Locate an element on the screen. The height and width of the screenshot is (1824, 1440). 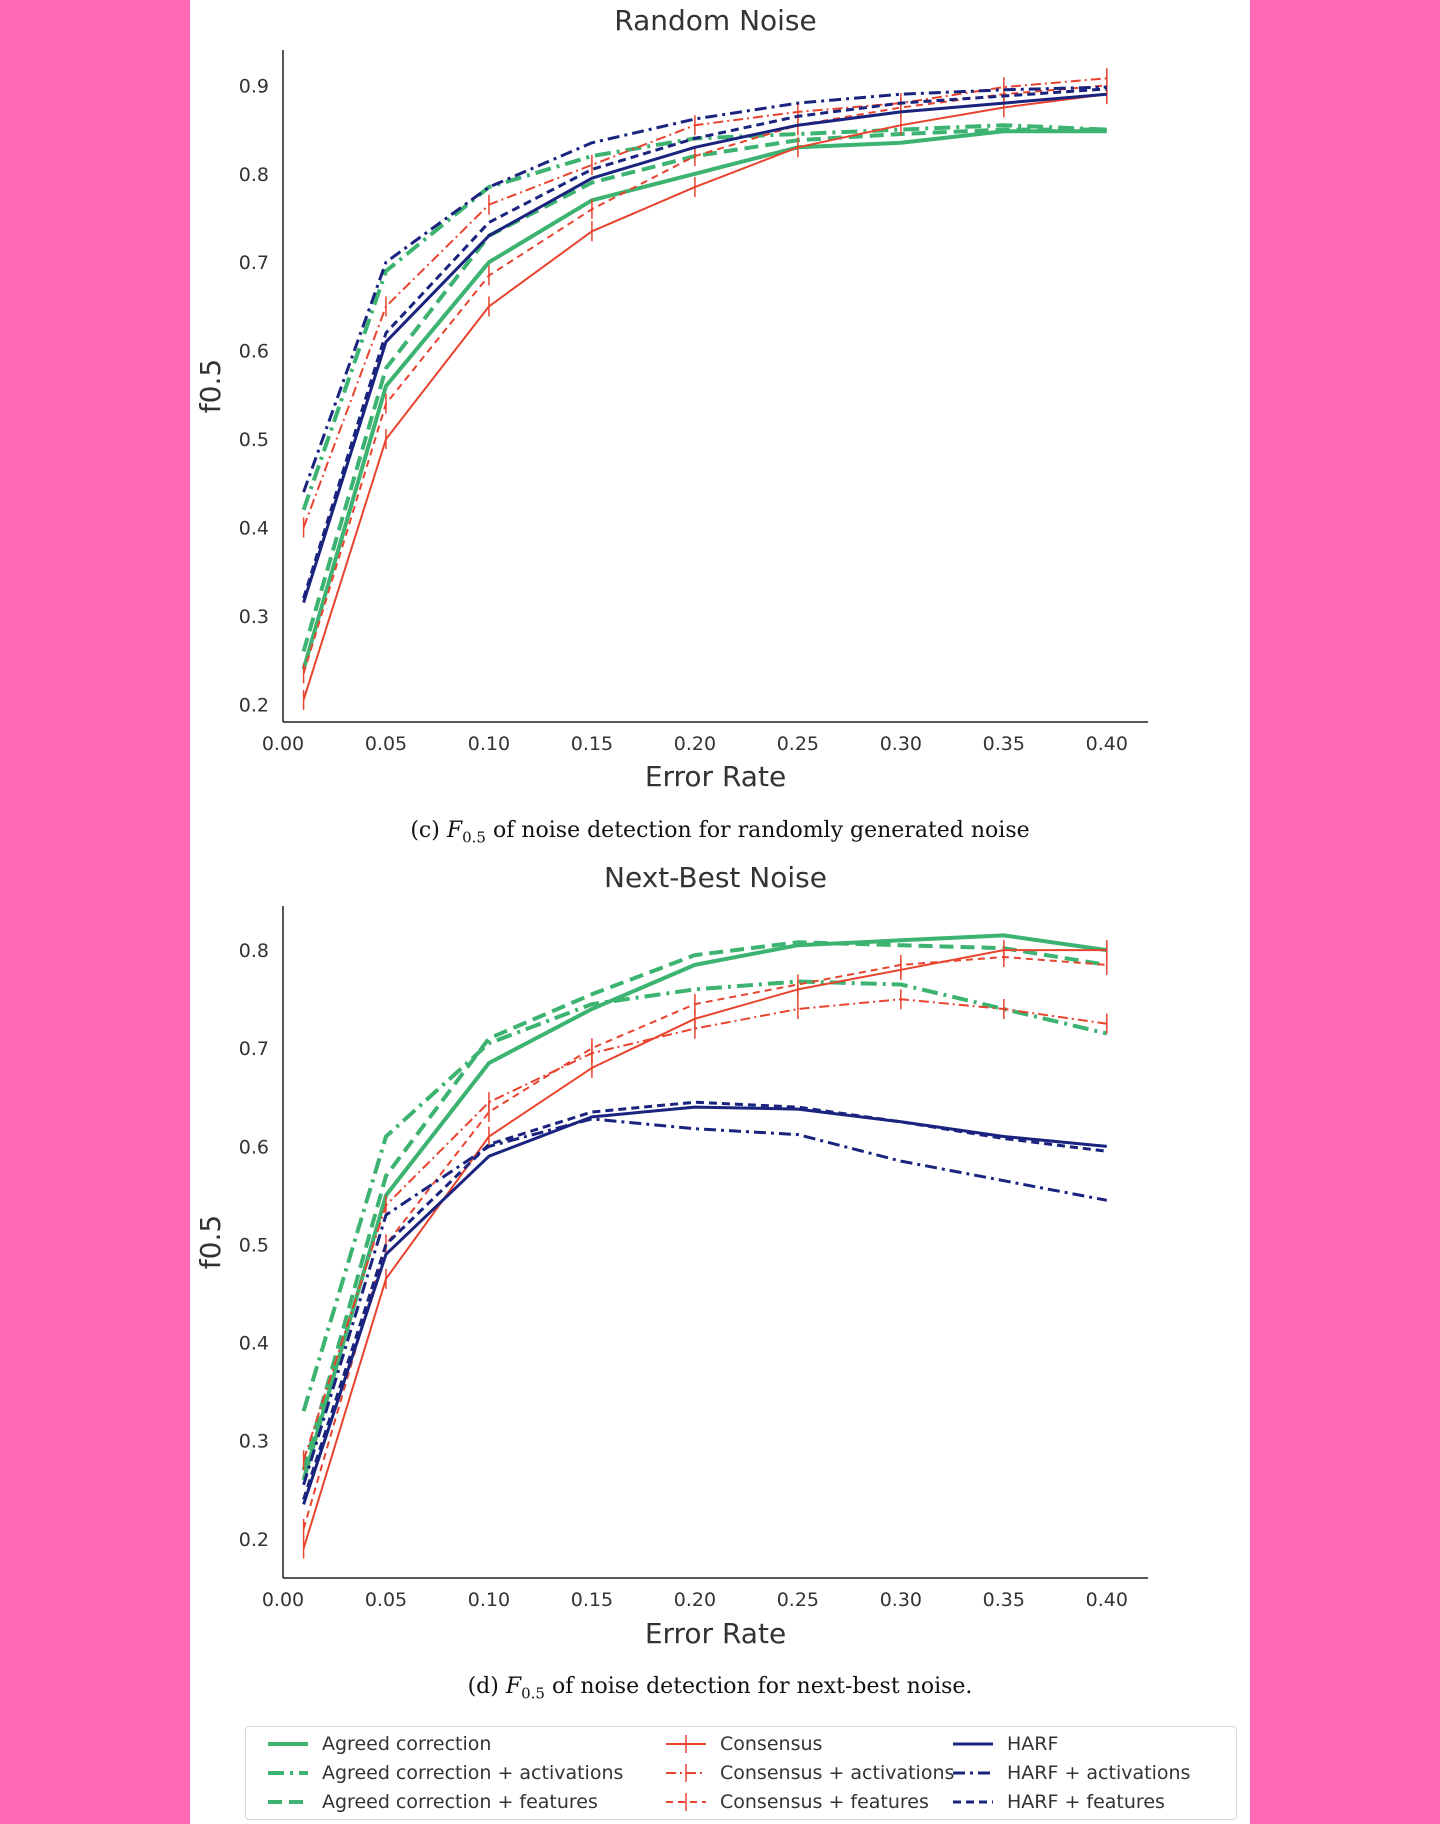
legend-swatch-co_feat is located at coordinates (686, 1802).